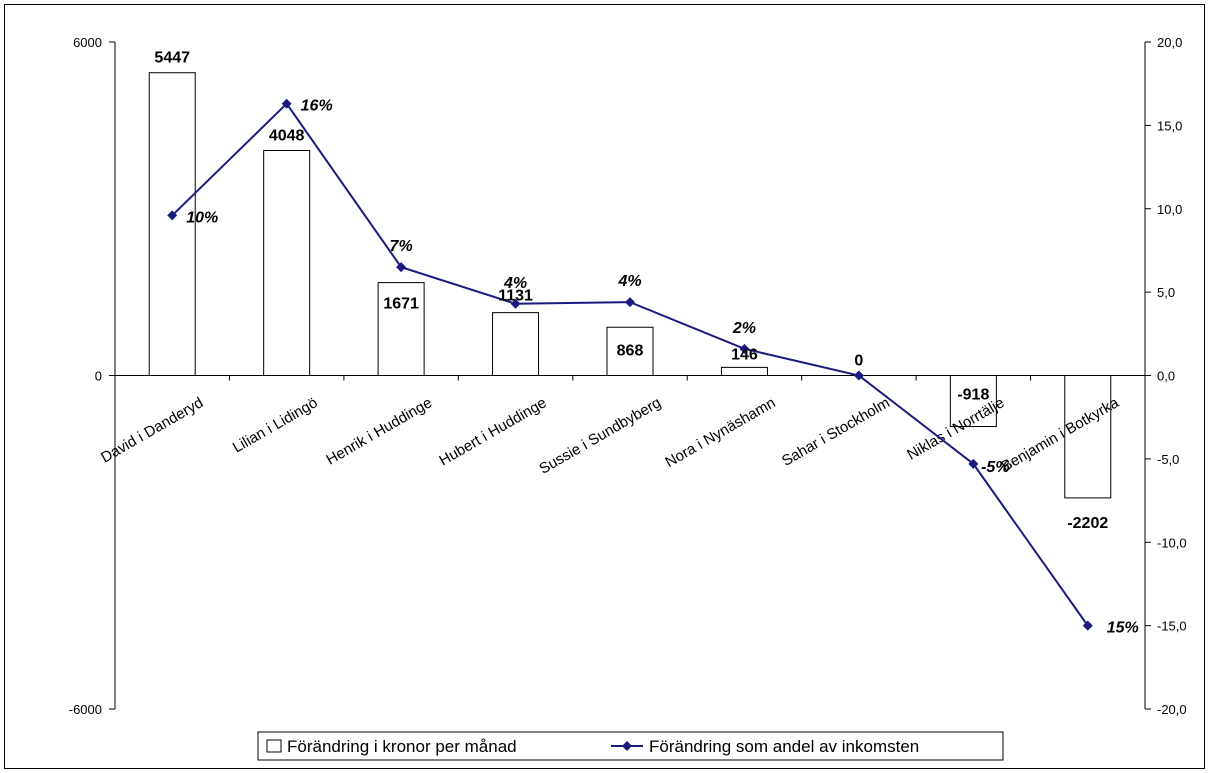 The height and width of the screenshot is (773, 1209). I want to click on right-axis-tick-label: 15,0, so click(1169, 125).